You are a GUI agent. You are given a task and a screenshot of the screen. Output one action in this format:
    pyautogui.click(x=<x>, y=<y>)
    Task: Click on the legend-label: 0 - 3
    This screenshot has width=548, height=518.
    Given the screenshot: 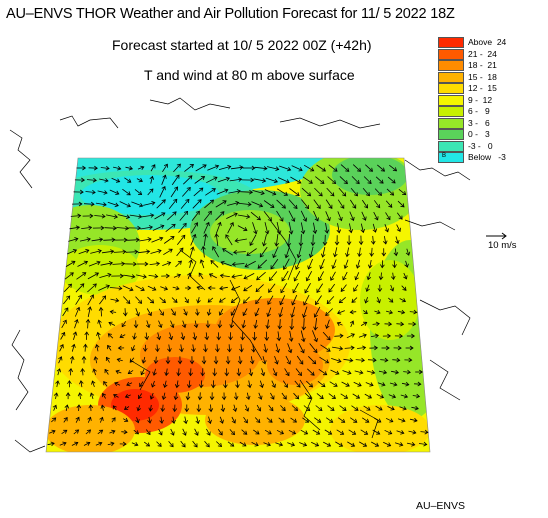 What is the action you would take?
    pyautogui.click(x=479, y=134)
    